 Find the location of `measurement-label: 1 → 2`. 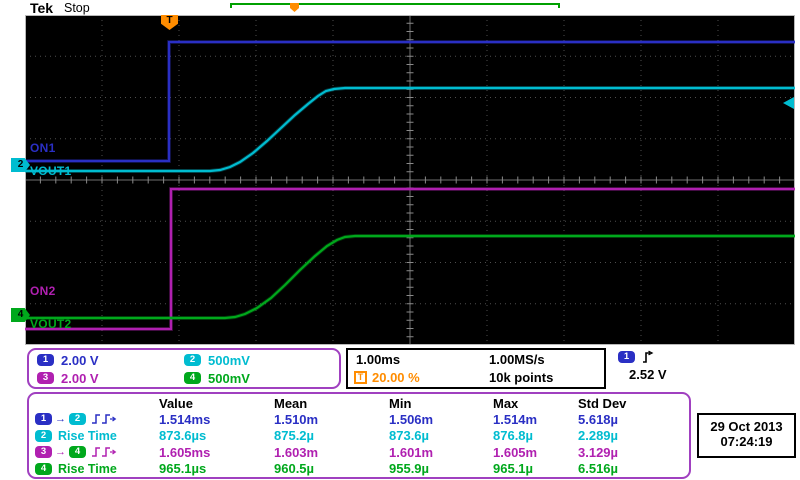

measurement-label: 1 → 2 is located at coordinates (90, 419).